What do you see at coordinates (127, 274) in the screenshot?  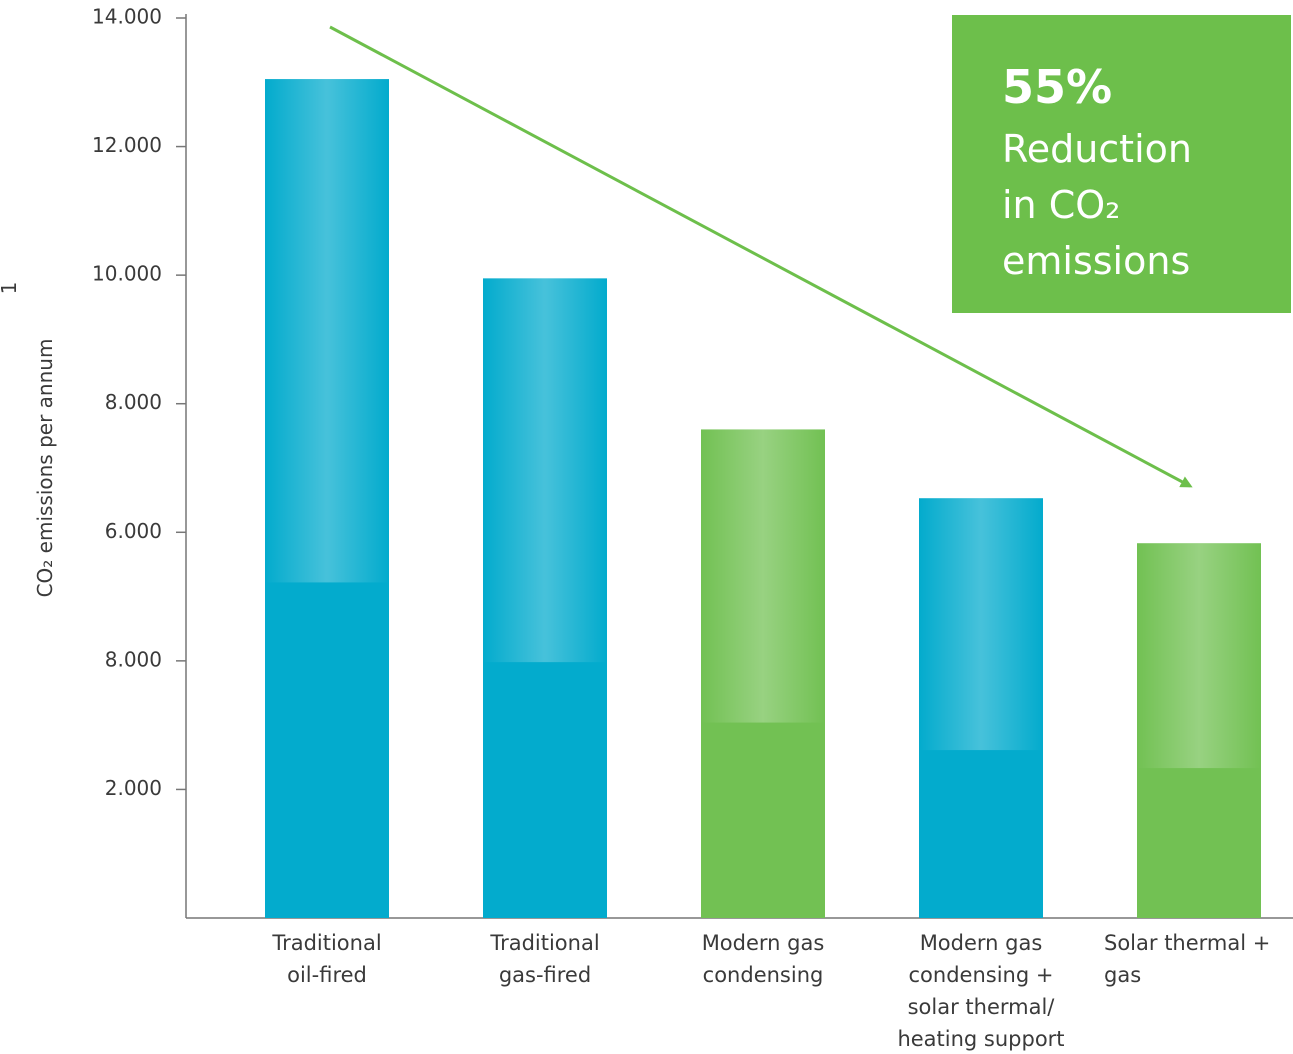 I see `y-tick-label: 10.000` at bounding box center [127, 274].